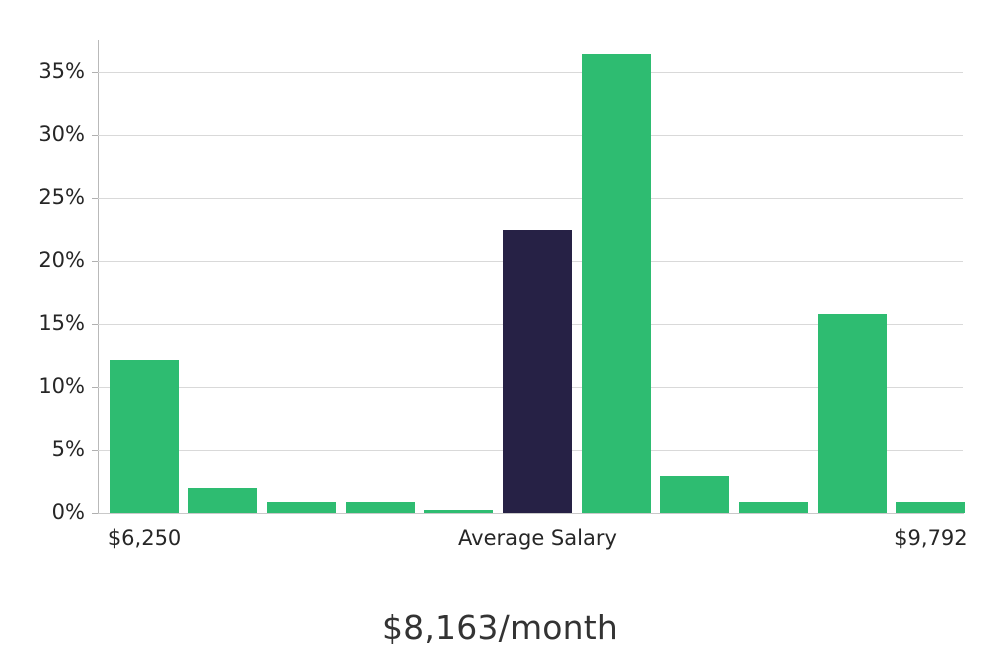 The height and width of the screenshot is (660, 1000). Describe the element at coordinates (61, 196) in the screenshot. I see `y-axis-tick-label: 25%` at that location.